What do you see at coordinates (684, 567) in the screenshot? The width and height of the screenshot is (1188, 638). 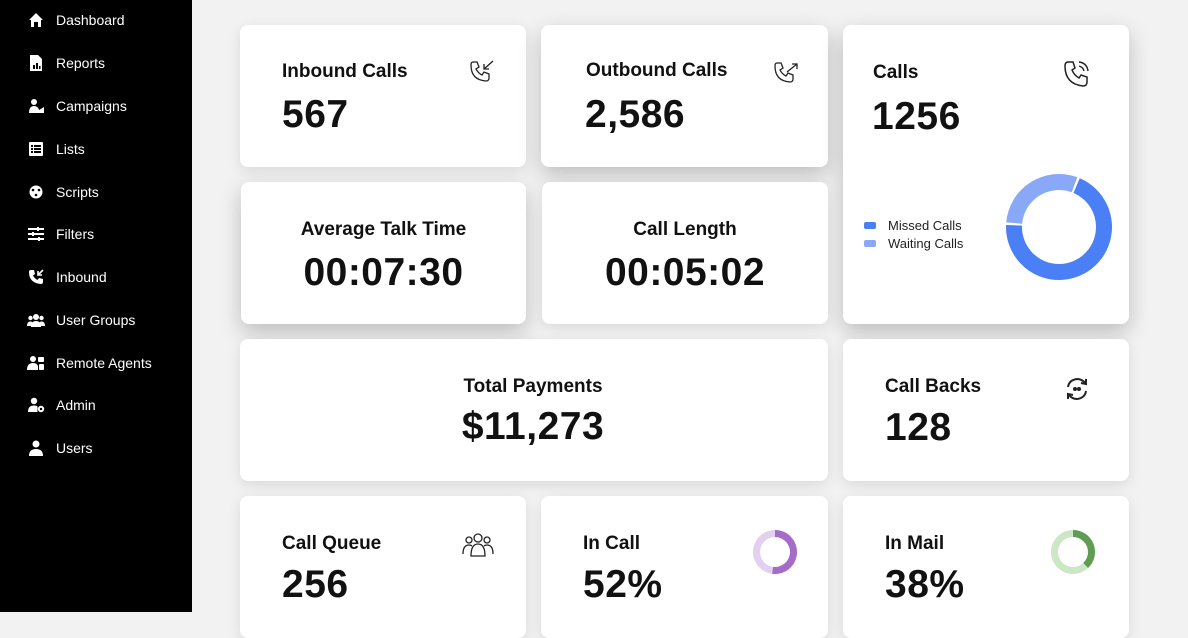 I see `in-call-card: In Call 52%` at bounding box center [684, 567].